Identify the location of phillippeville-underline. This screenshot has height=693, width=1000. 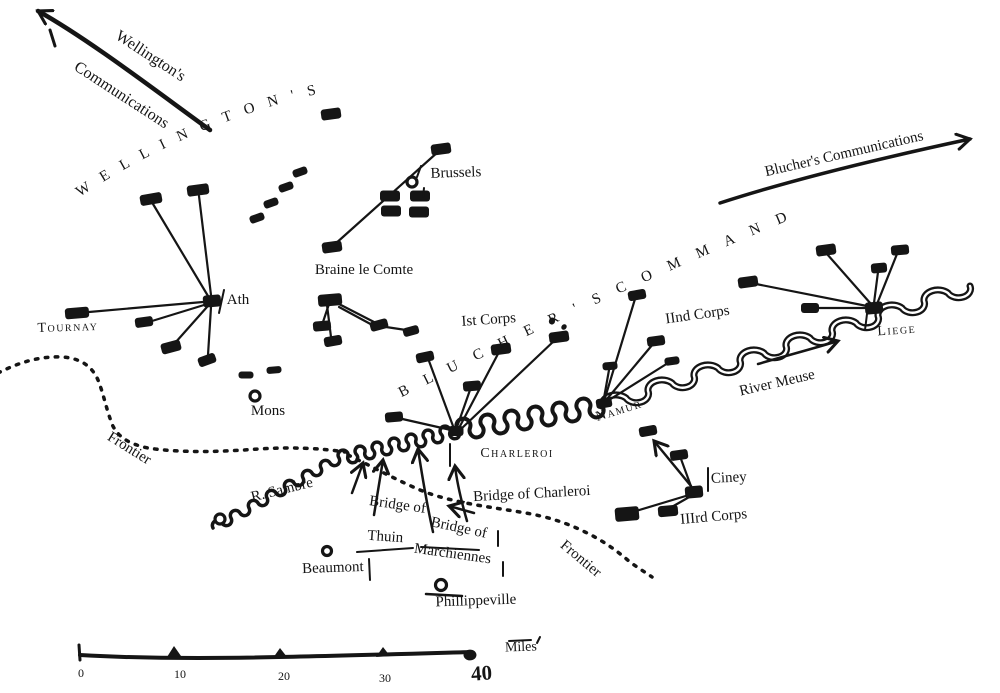
(444, 595).